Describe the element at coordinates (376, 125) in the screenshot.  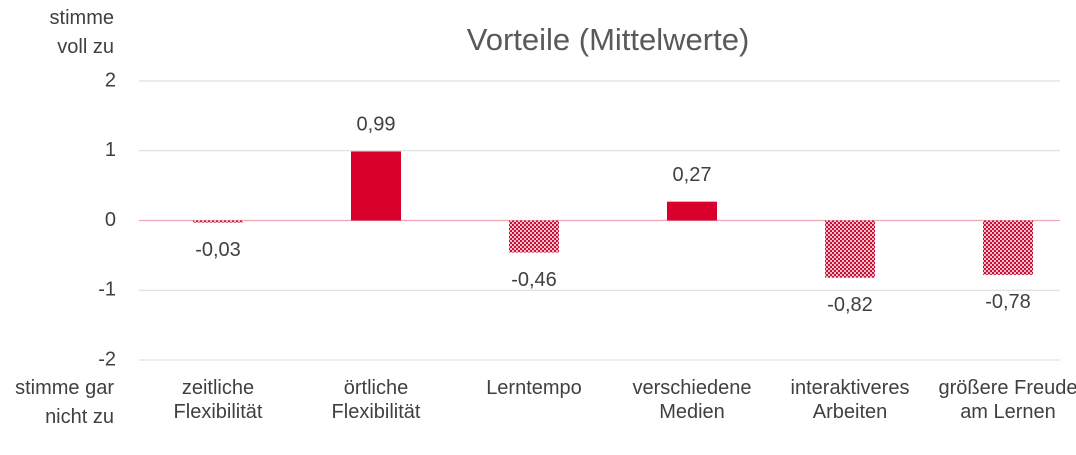
I see `value-label: 0,99` at that location.